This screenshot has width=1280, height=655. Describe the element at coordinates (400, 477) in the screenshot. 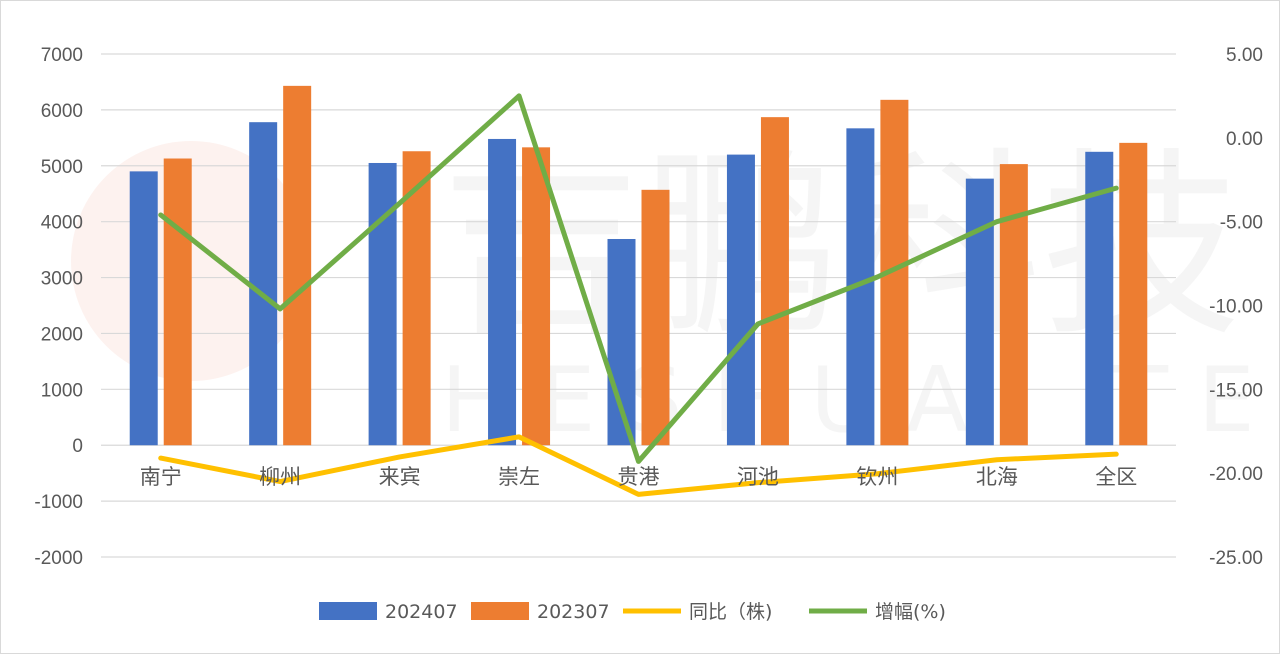

I see `x-tick-label: 来宾` at that location.